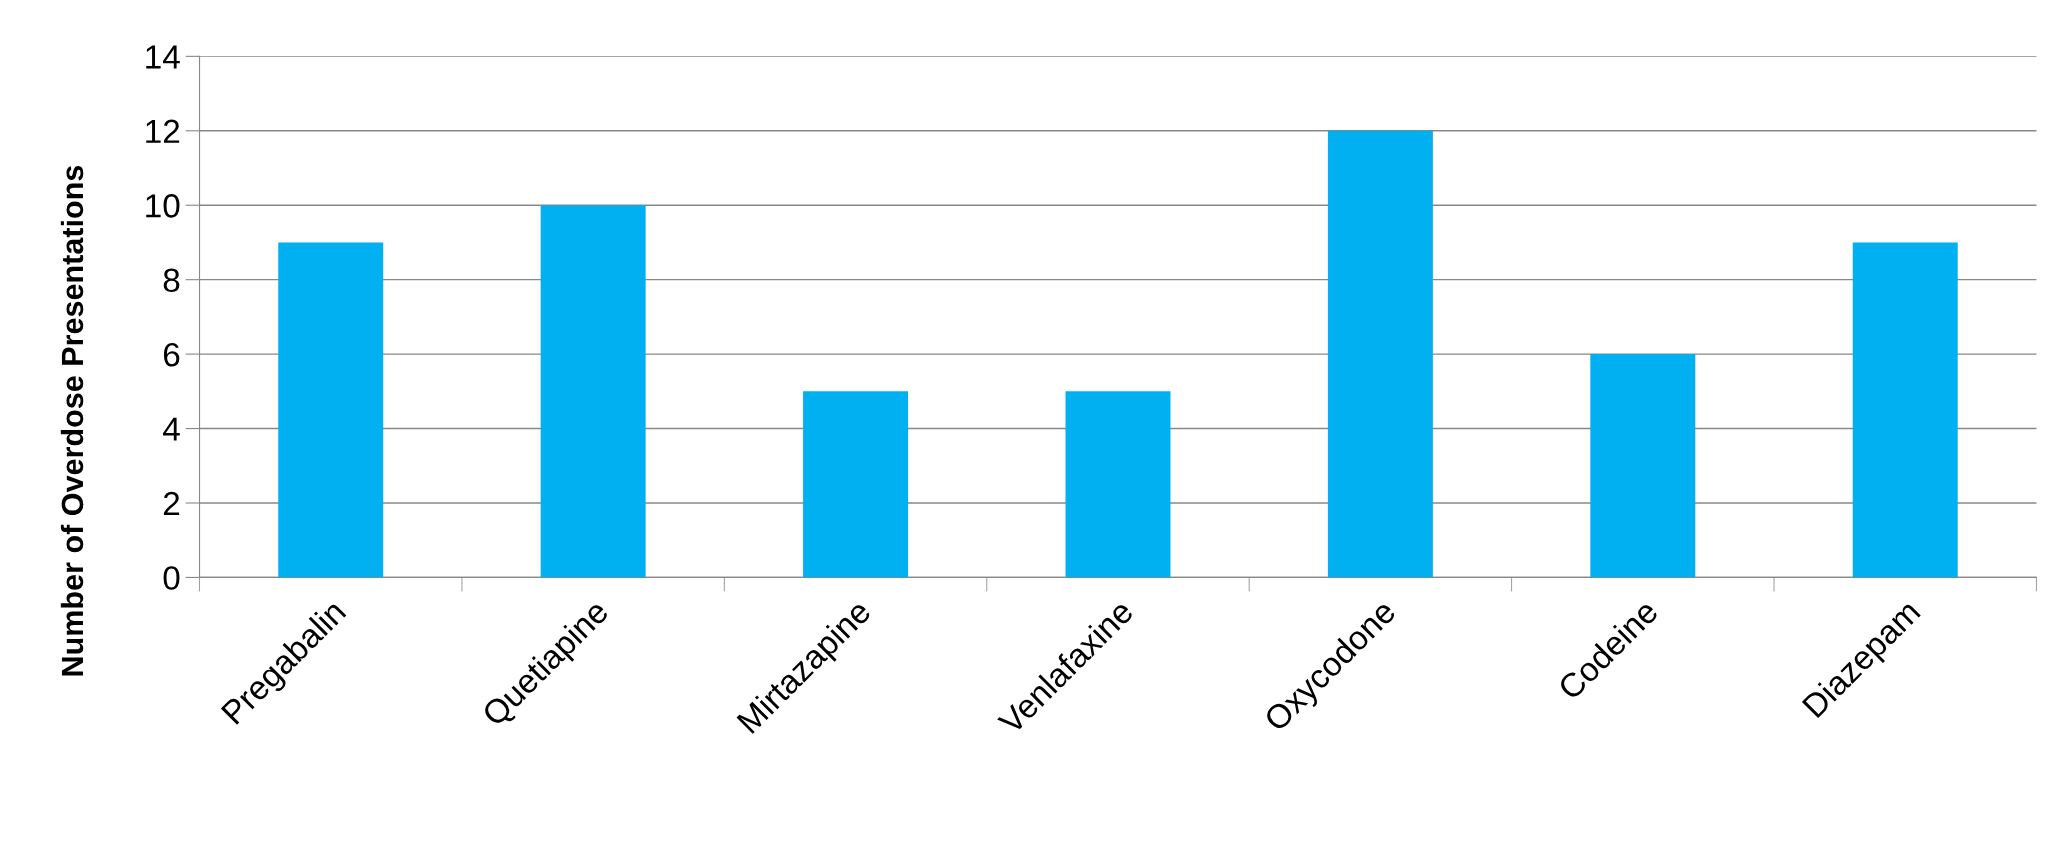  What do you see at coordinates (171, 578) in the screenshot?
I see `y-tick-label: 0` at bounding box center [171, 578].